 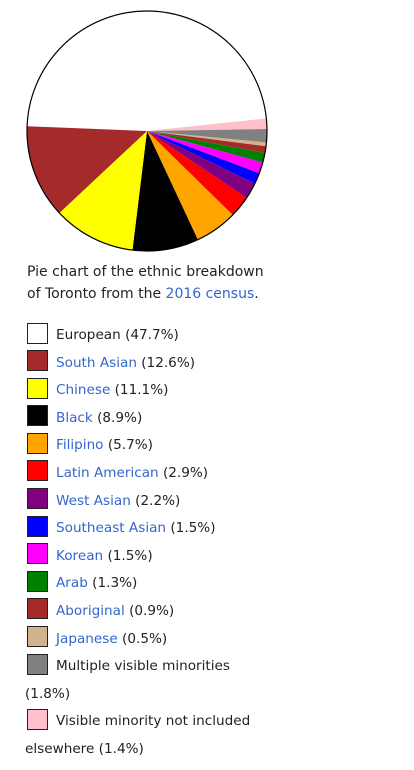 I want to click on legend-item-chinese: Chinese (11.1%), so click(x=187, y=391).